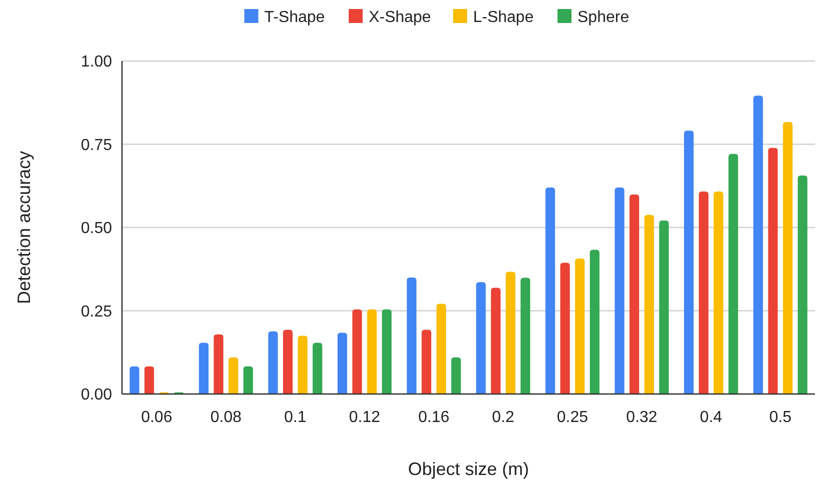 The height and width of the screenshot is (495, 817). What do you see at coordinates (96, 395) in the screenshot?
I see `y-tick-label: 0.00` at bounding box center [96, 395].